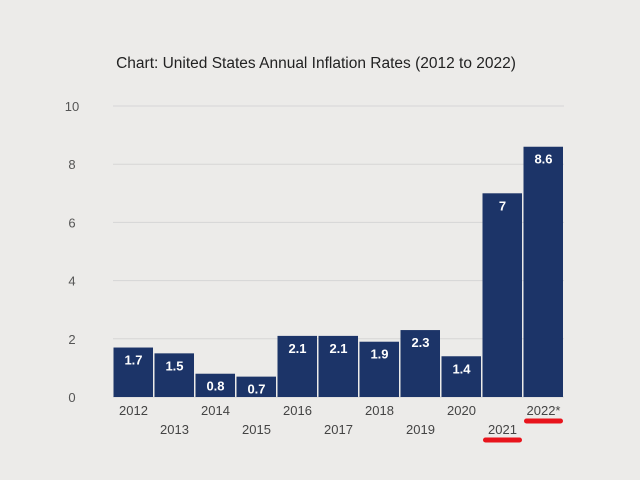 The height and width of the screenshot is (480, 640). I want to click on y-tick-label: 4, so click(71, 281).